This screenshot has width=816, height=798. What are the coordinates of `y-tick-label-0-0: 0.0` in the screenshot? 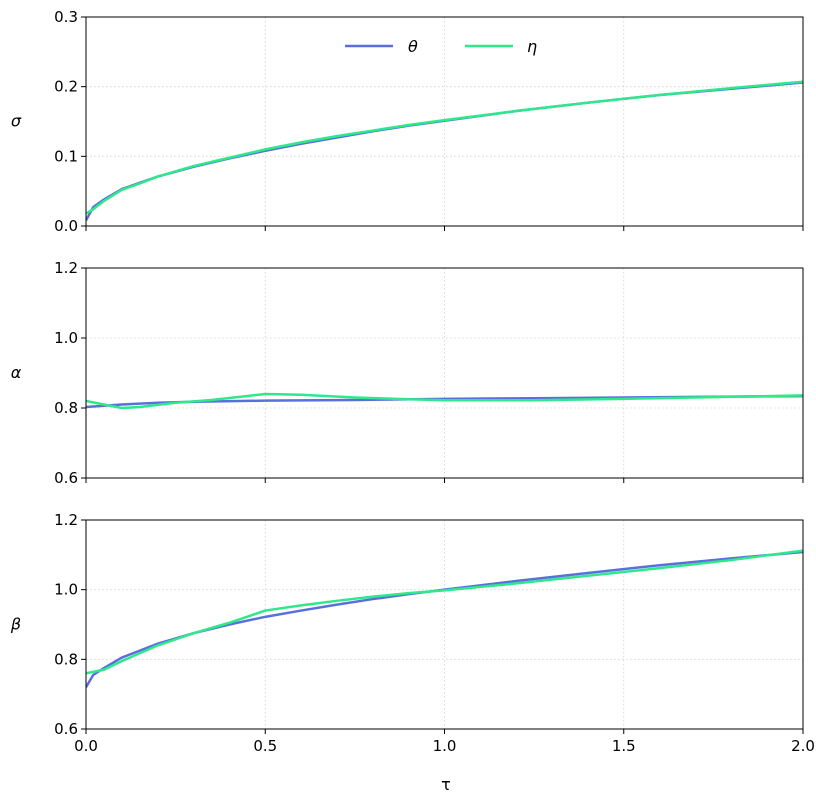 It's located at (66, 226).